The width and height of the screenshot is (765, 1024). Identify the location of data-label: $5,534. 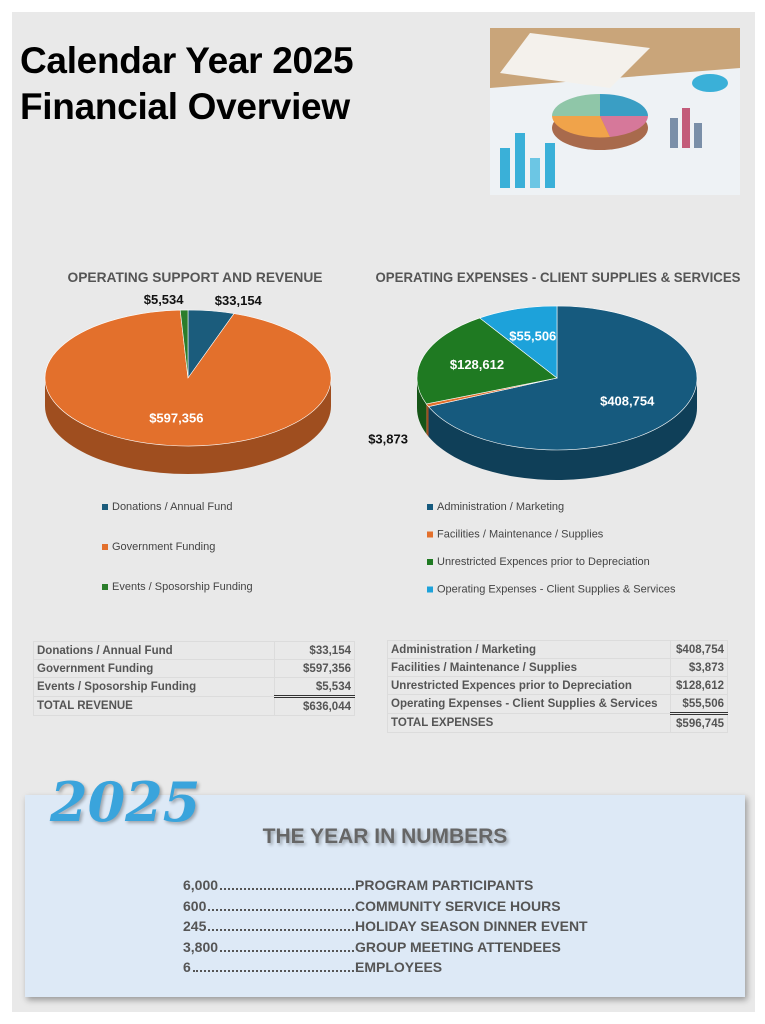
(164, 299).